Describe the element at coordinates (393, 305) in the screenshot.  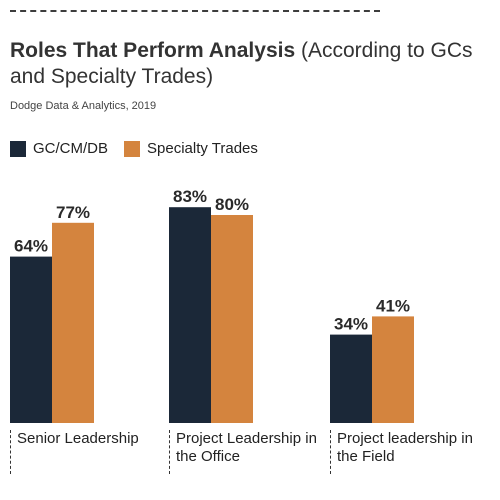
I see `data-label-trades-project-leadership-field: 41%` at that location.